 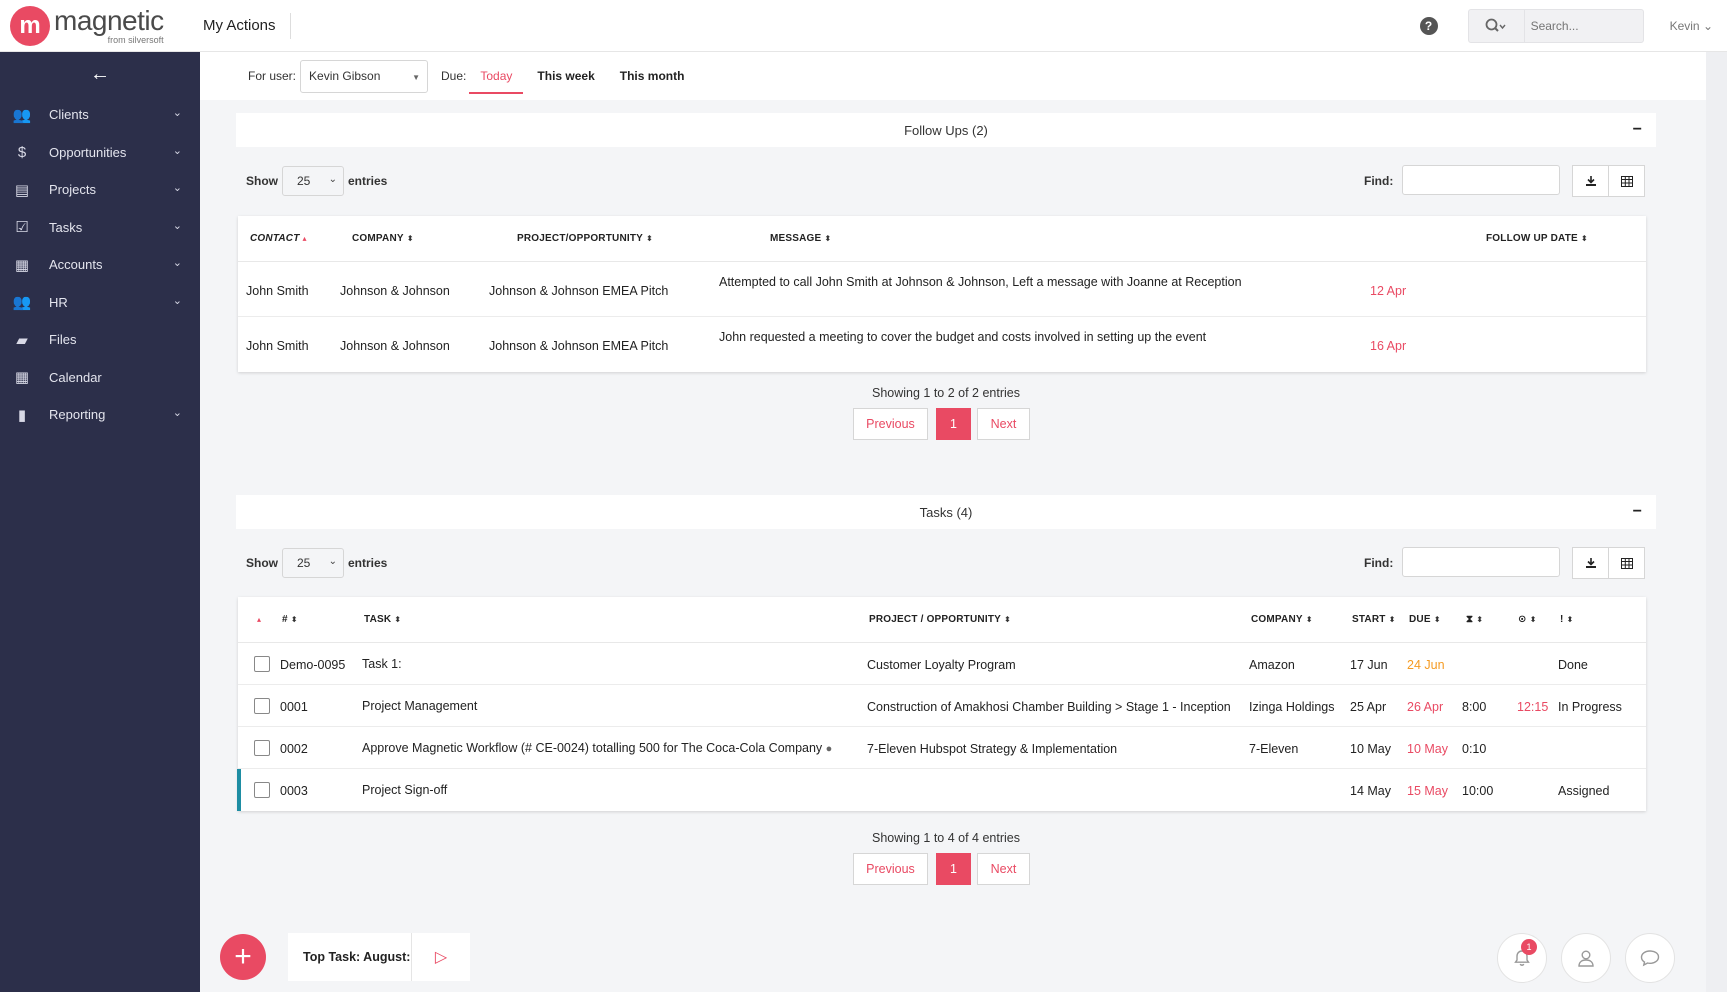 I want to click on sidebar-item-label: Files, so click(x=63, y=340).